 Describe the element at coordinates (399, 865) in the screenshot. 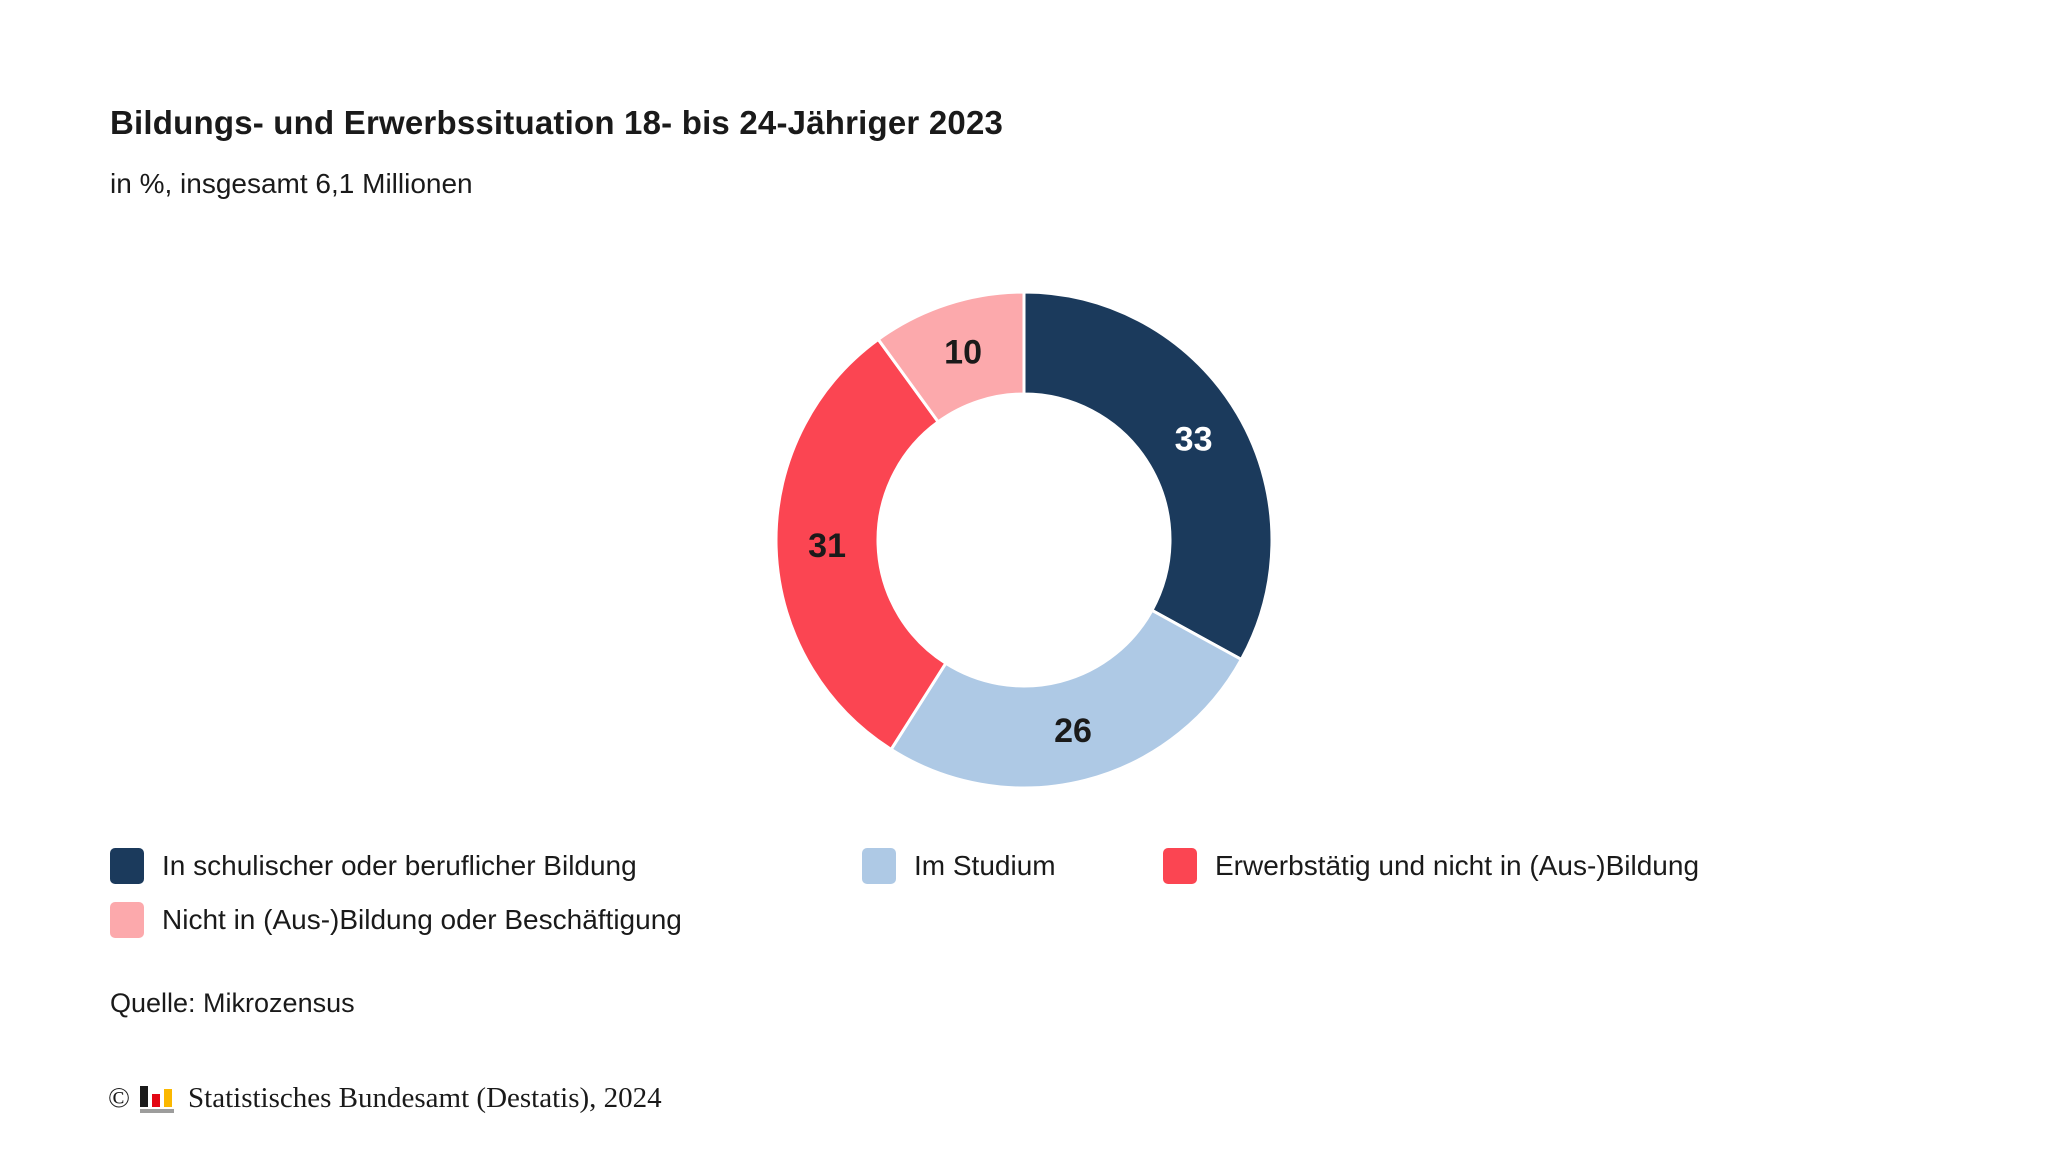

I see `legend-label: In schulischer oder beruflicher Bildung` at that location.